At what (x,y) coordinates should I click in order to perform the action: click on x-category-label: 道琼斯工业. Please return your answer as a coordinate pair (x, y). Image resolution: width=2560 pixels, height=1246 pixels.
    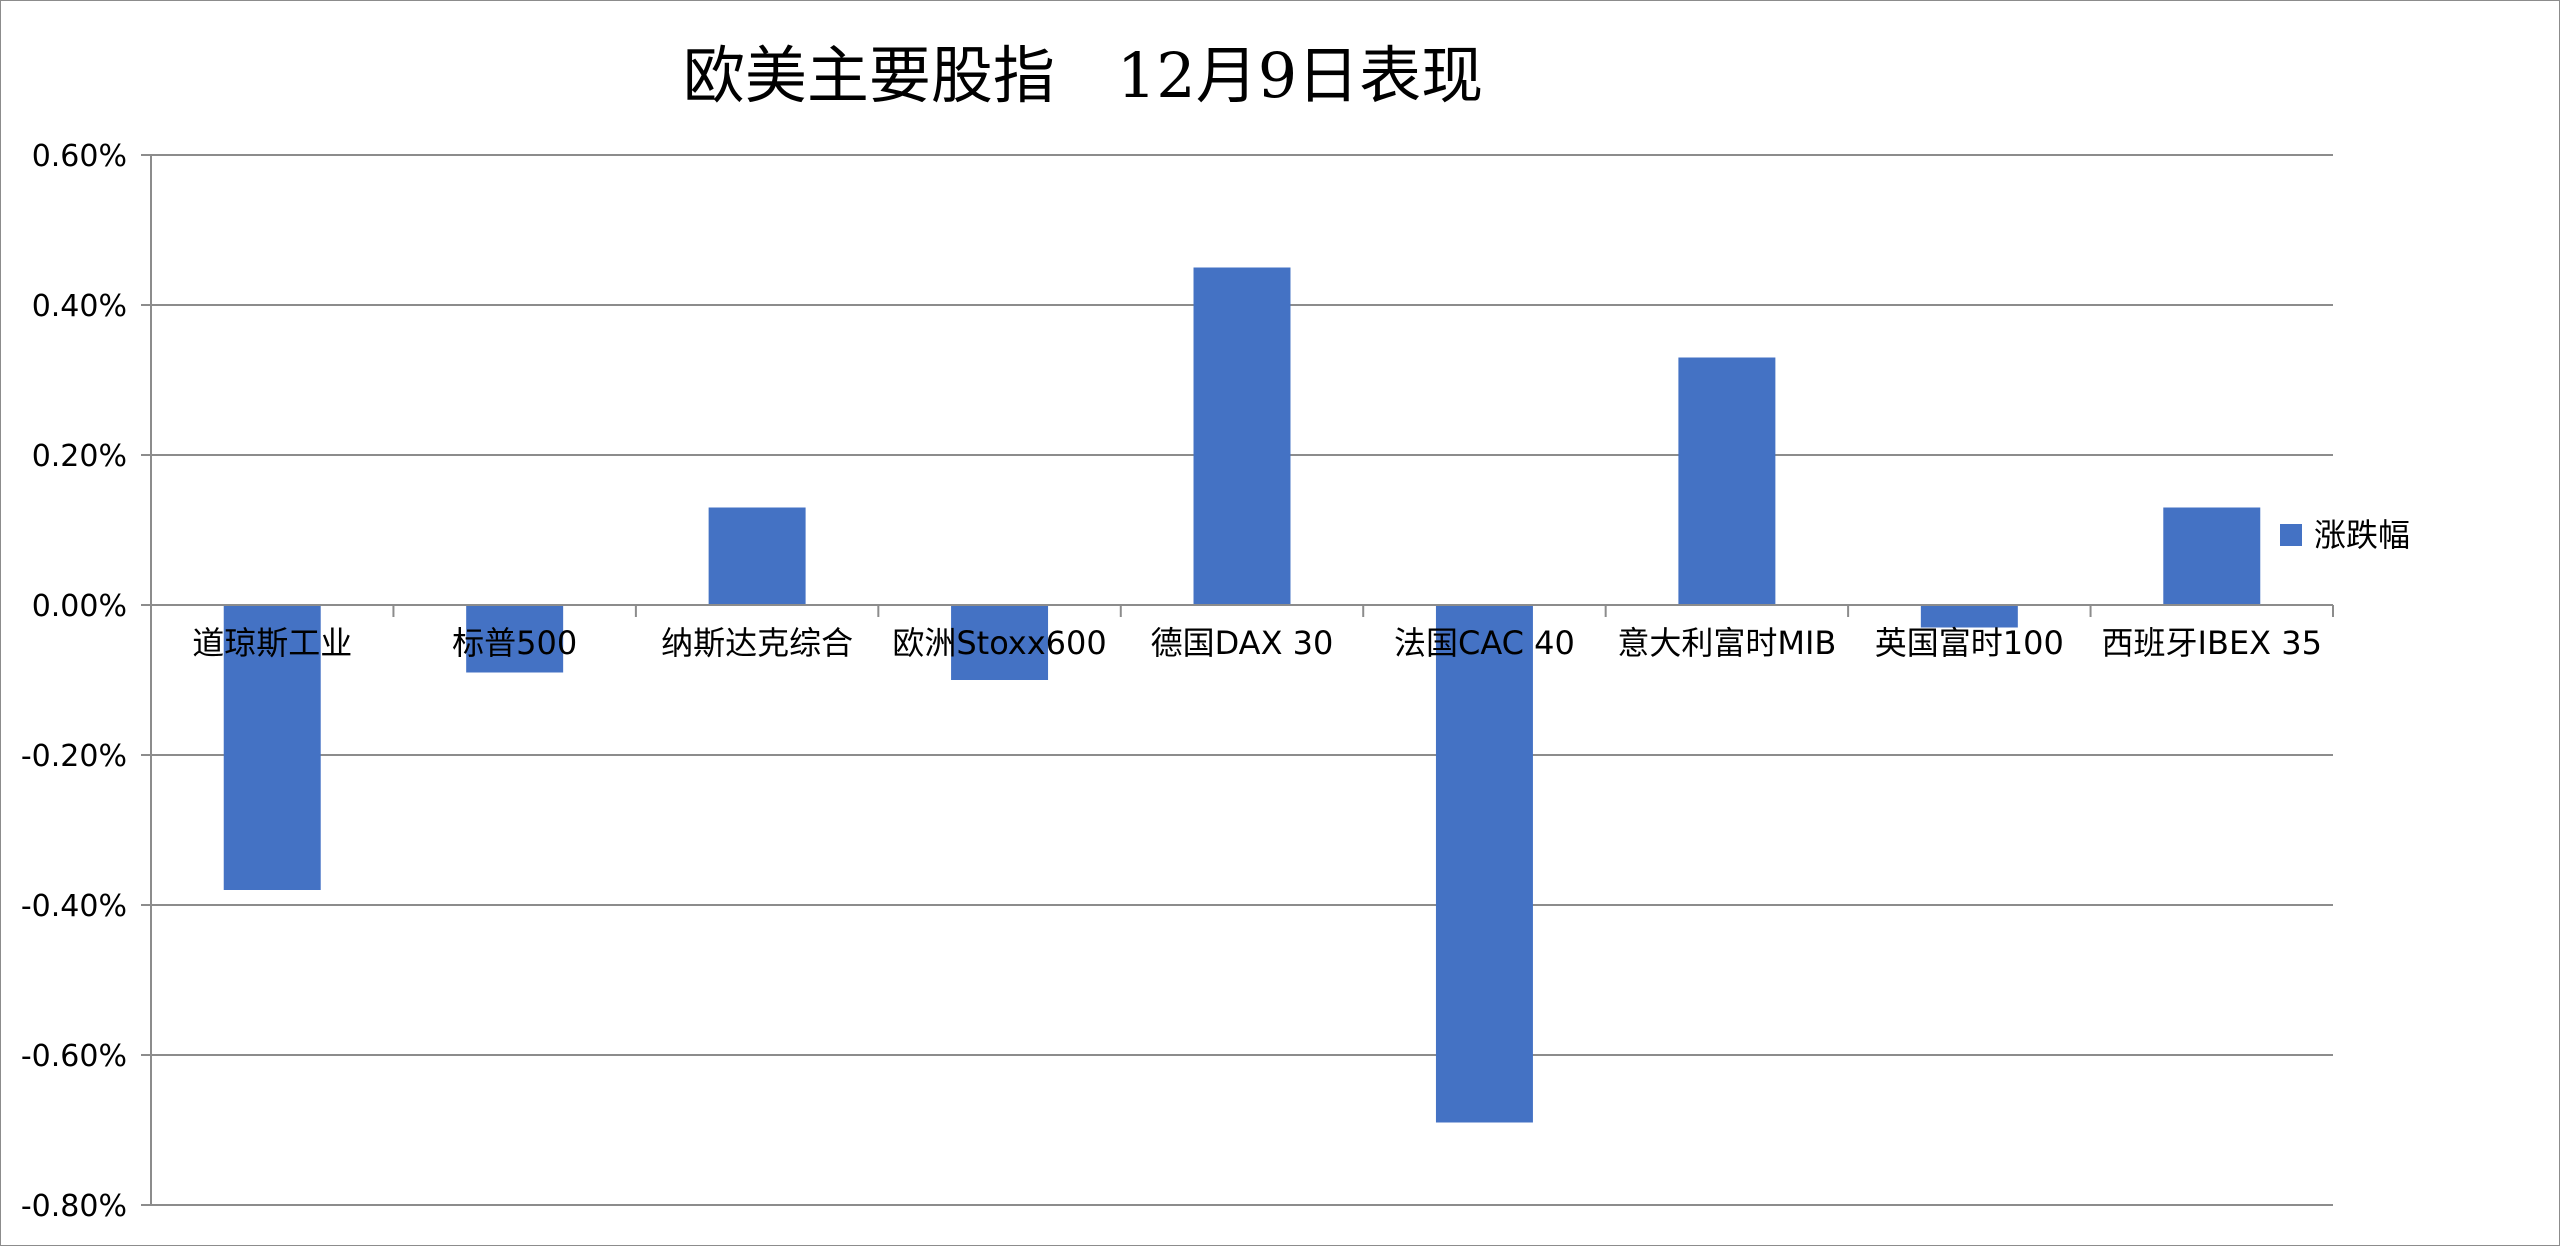
    Looking at the image, I should click on (272, 643).